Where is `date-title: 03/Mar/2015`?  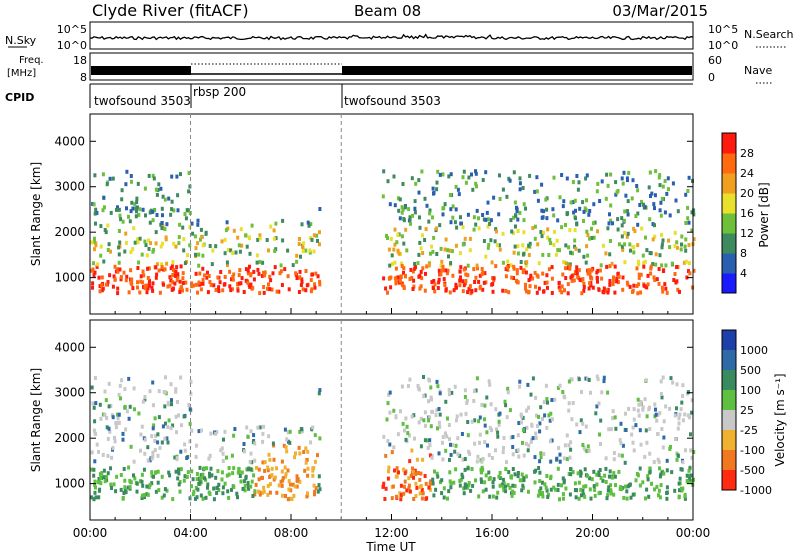
date-title: 03/Mar/2015 is located at coordinates (660, 11).